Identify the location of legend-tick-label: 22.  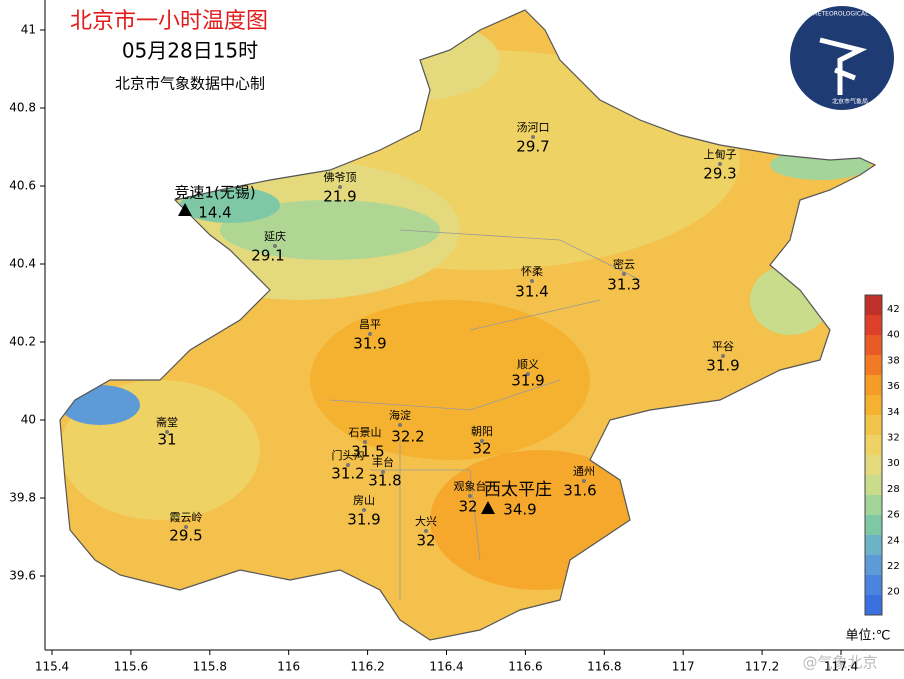
(893, 566).